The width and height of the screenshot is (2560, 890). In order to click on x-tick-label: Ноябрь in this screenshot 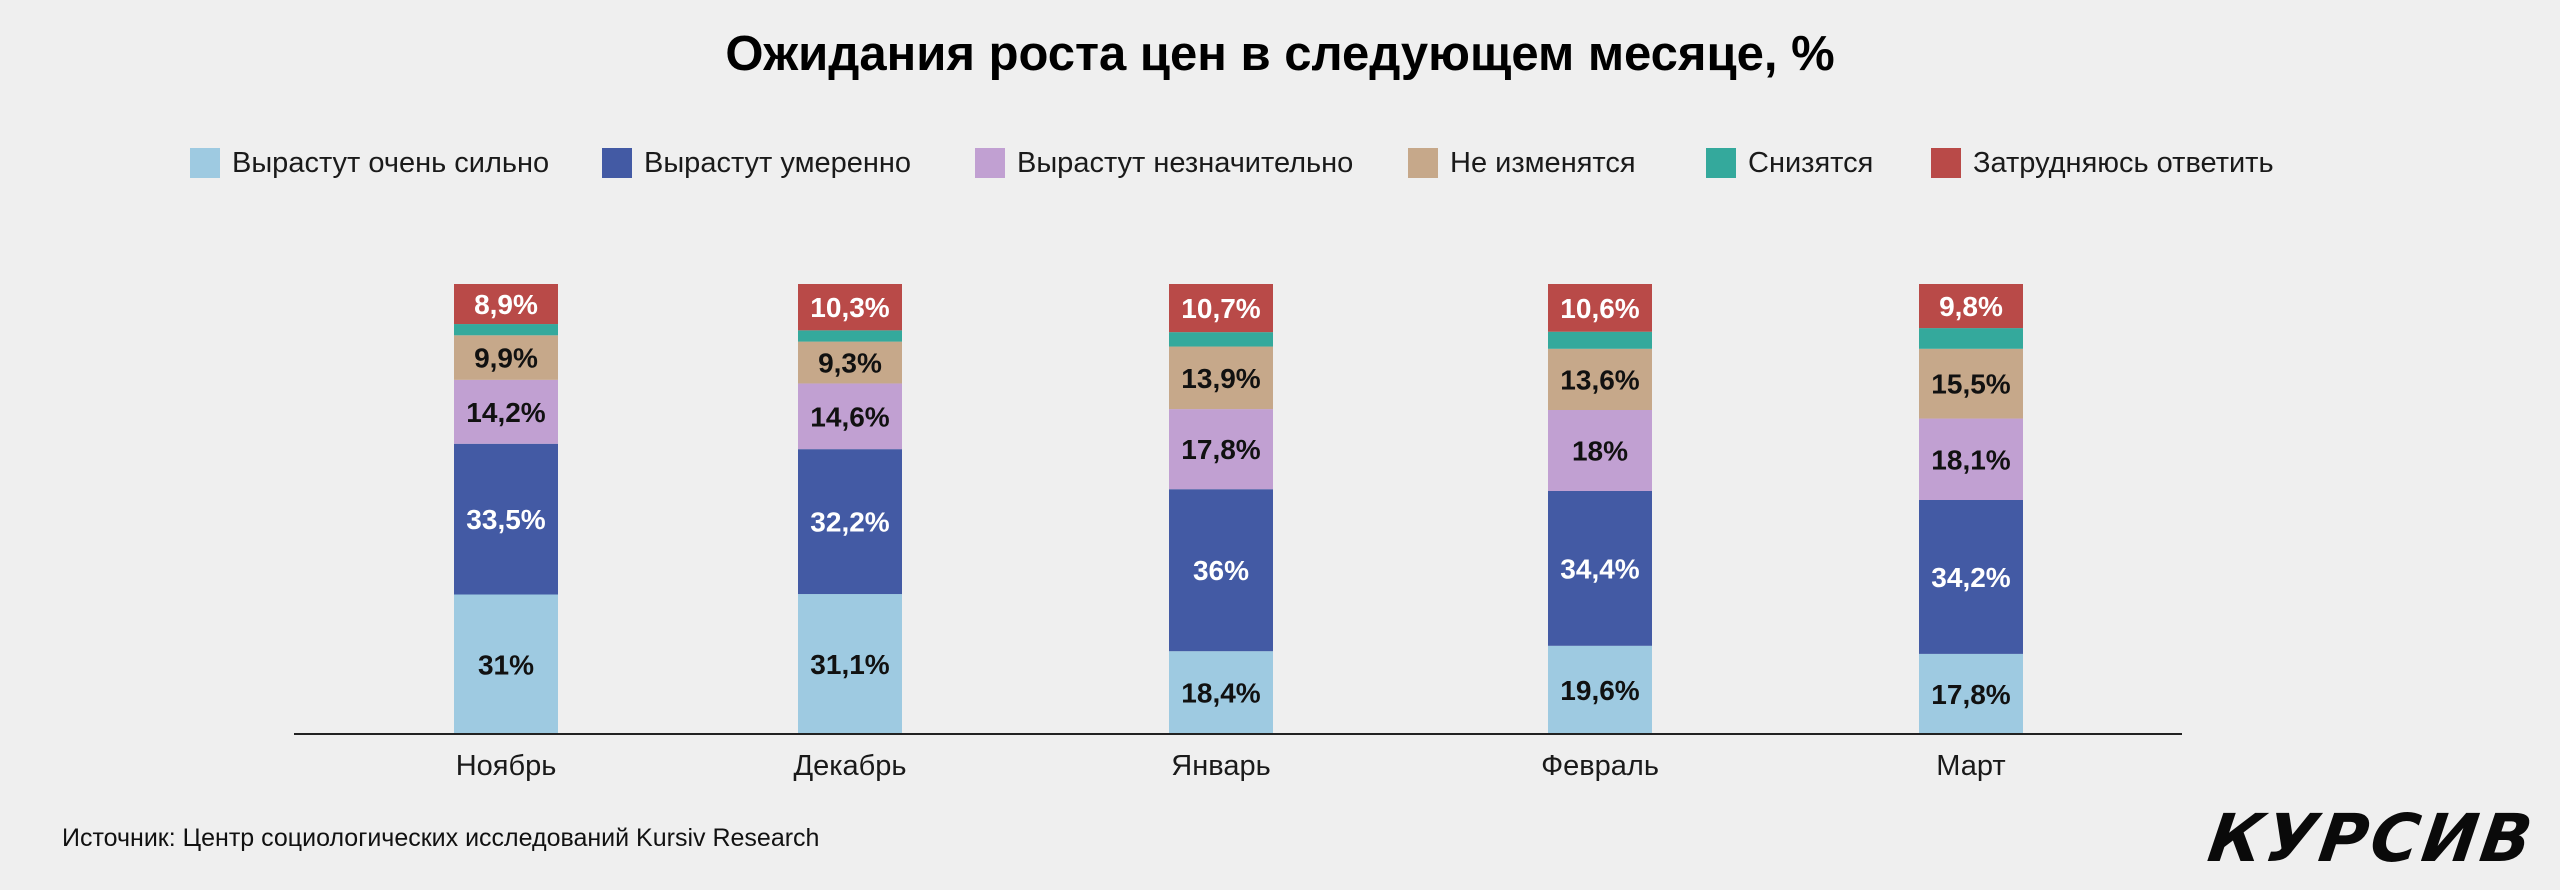, I will do `click(506, 766)`.